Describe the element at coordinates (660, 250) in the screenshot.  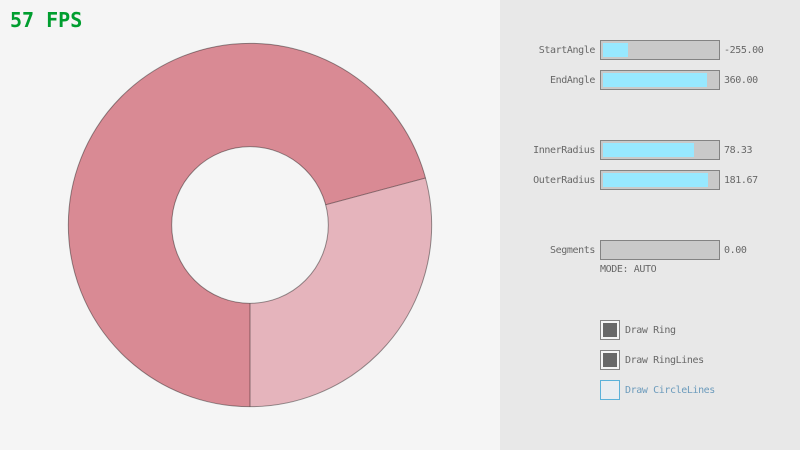
I see `segments-slider` at that location.